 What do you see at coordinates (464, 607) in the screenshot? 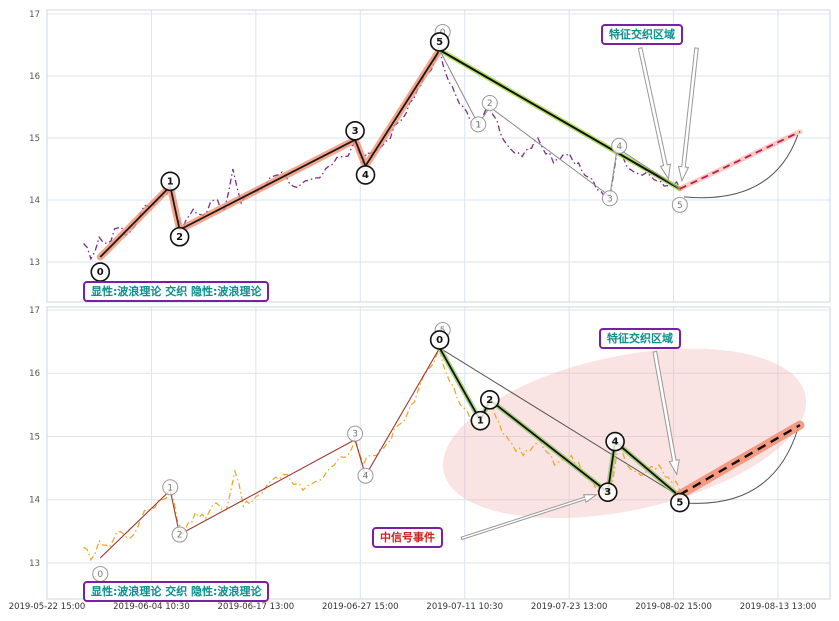
I see `x-tick-label: 2019-07-11 10:30` at bounding box center [464, 607].